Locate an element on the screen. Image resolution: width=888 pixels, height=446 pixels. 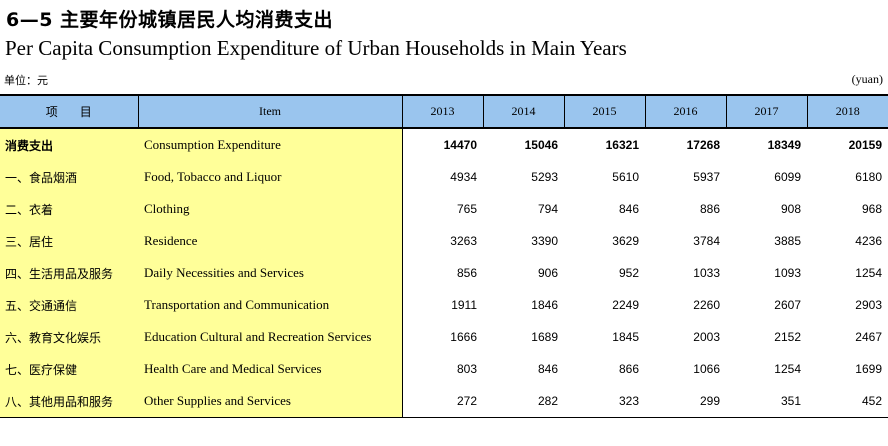
value-cell: 2249 is located at coordinates (625, 305).